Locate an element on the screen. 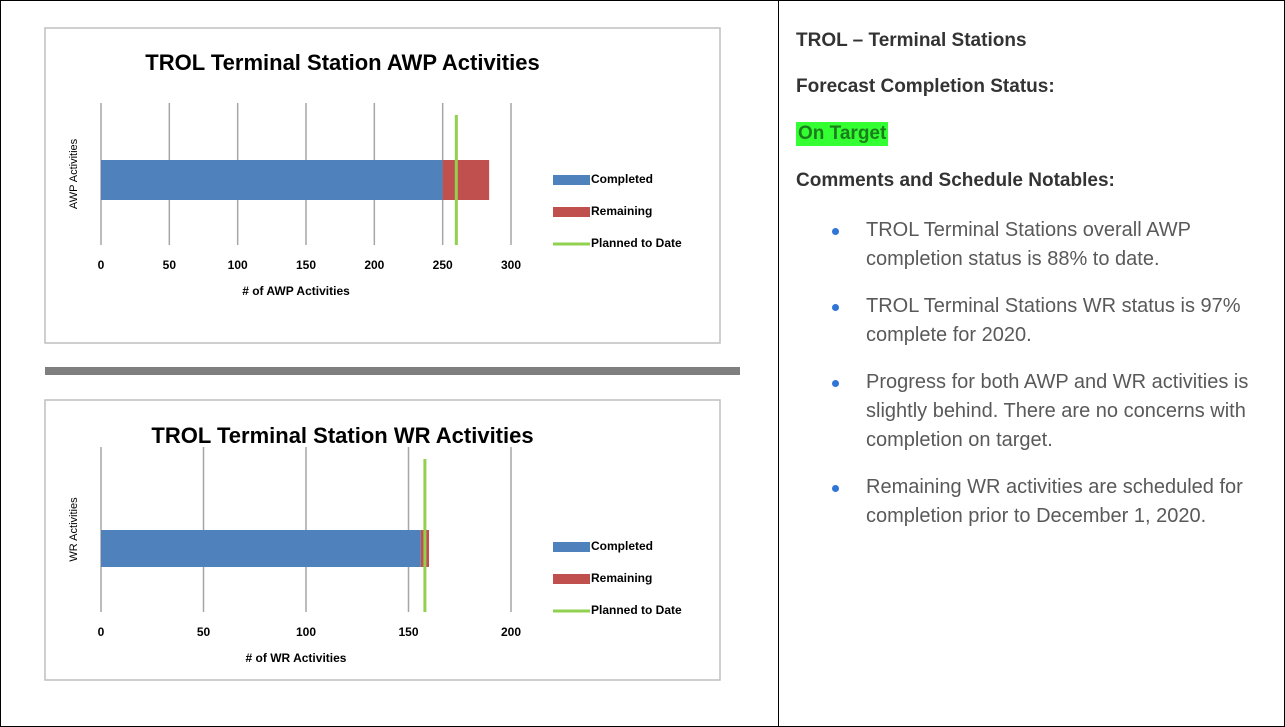 This screenshot has height=727, width=1285. x-tick-label: 250 is located at coordinates (443, 265).